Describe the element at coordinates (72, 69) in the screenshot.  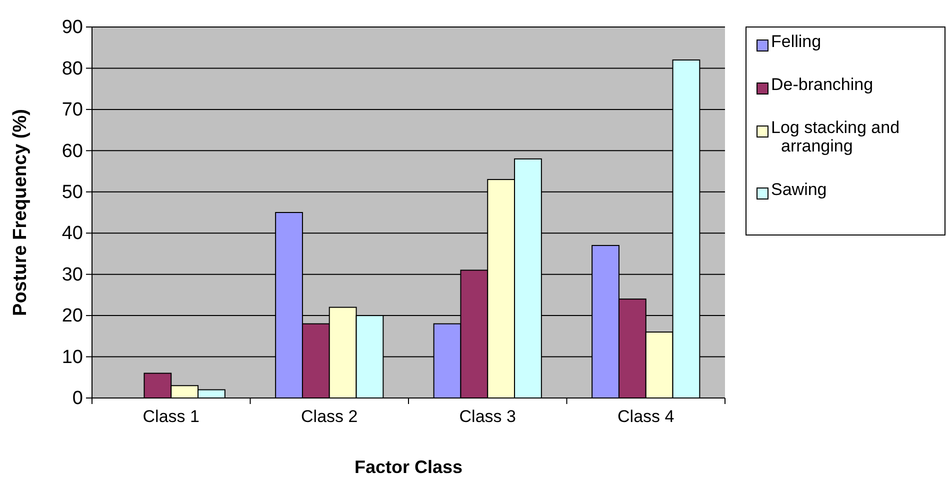
I see `y-tick-label: 80` at that location.